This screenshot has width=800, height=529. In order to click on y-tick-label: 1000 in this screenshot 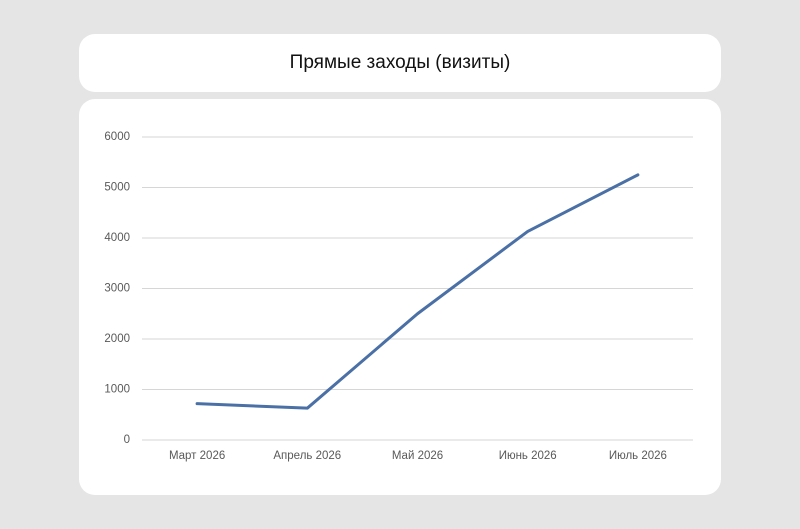, I will do `click(117, 390)`.